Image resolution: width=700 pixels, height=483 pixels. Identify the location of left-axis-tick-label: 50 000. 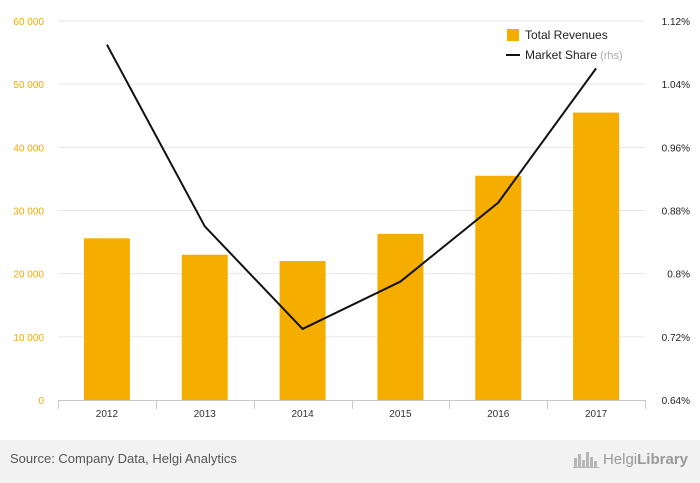
(28, 85).